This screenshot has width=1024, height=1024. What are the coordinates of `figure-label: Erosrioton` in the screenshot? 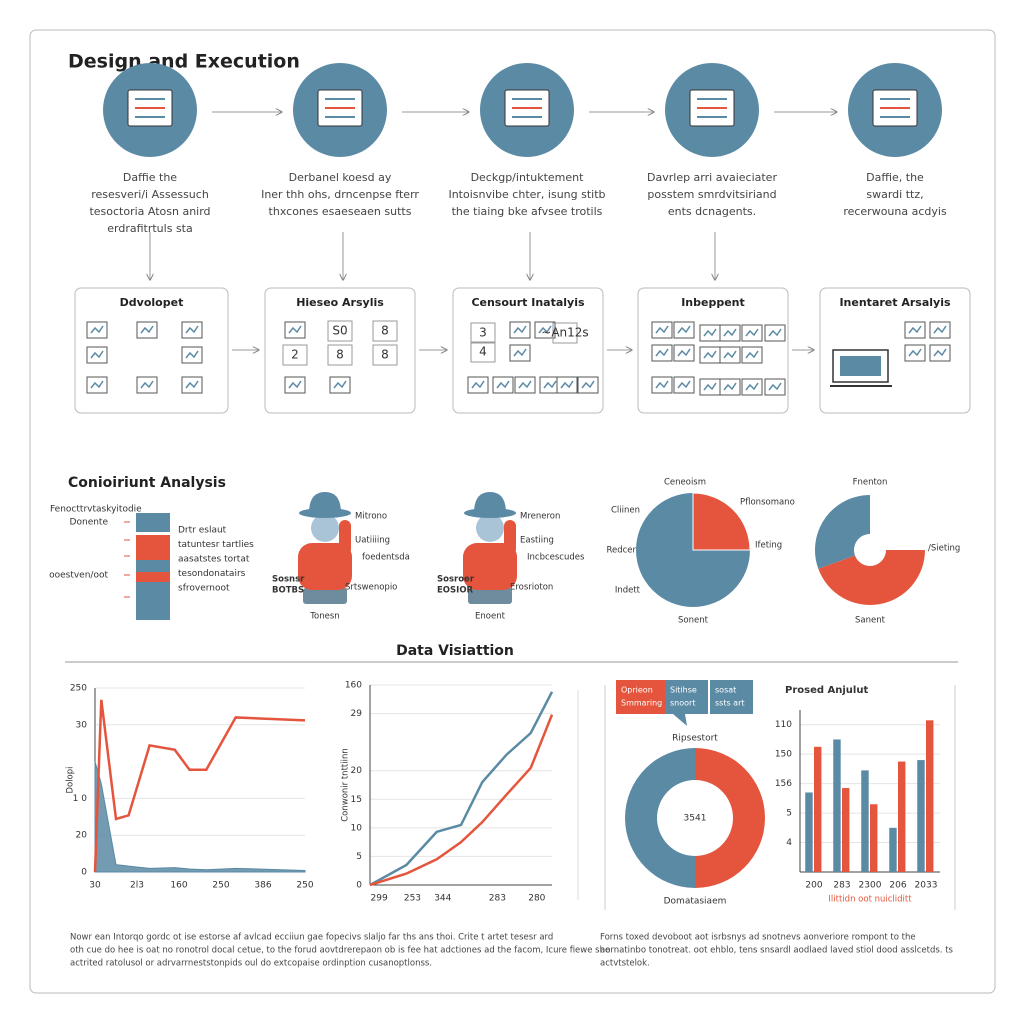 It's located at (531, 588).